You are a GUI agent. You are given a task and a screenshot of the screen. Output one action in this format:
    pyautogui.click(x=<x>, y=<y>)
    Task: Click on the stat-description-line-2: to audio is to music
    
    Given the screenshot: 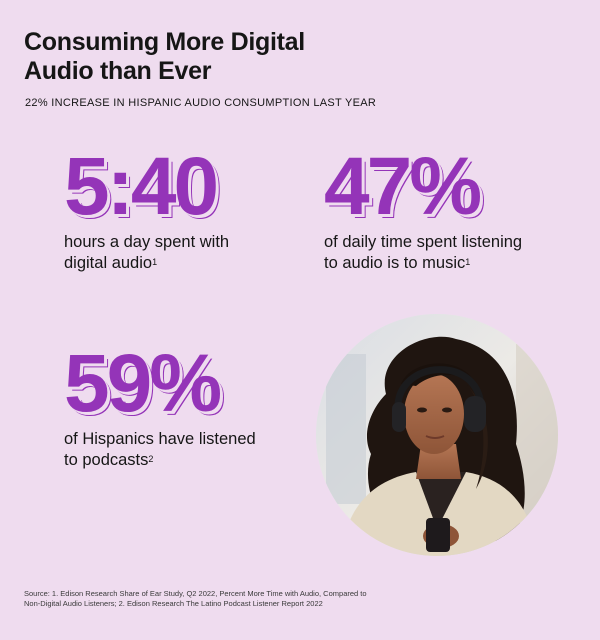 What is the action you would take?
    pyautogui.click(x=395, y=263)
    